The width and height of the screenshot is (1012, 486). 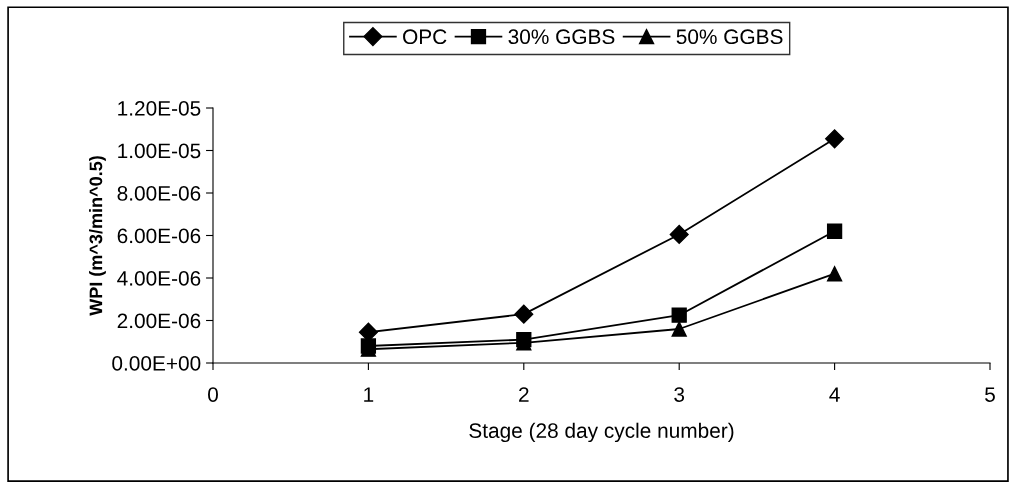 What do you see at coordinates (159, 278) in the screenshot?
I see `y-tick-label: 4.00E-06` at bounding box center [159, 278].